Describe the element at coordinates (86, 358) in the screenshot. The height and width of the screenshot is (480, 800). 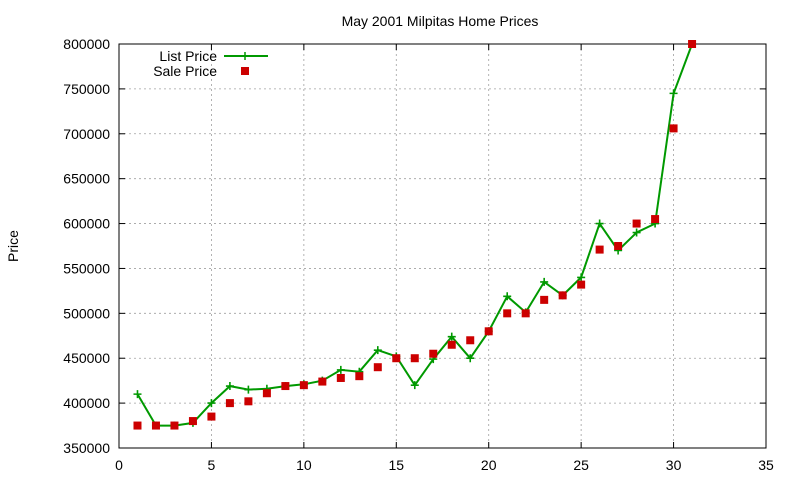
I see `y-tick-label: 450000` at that location.